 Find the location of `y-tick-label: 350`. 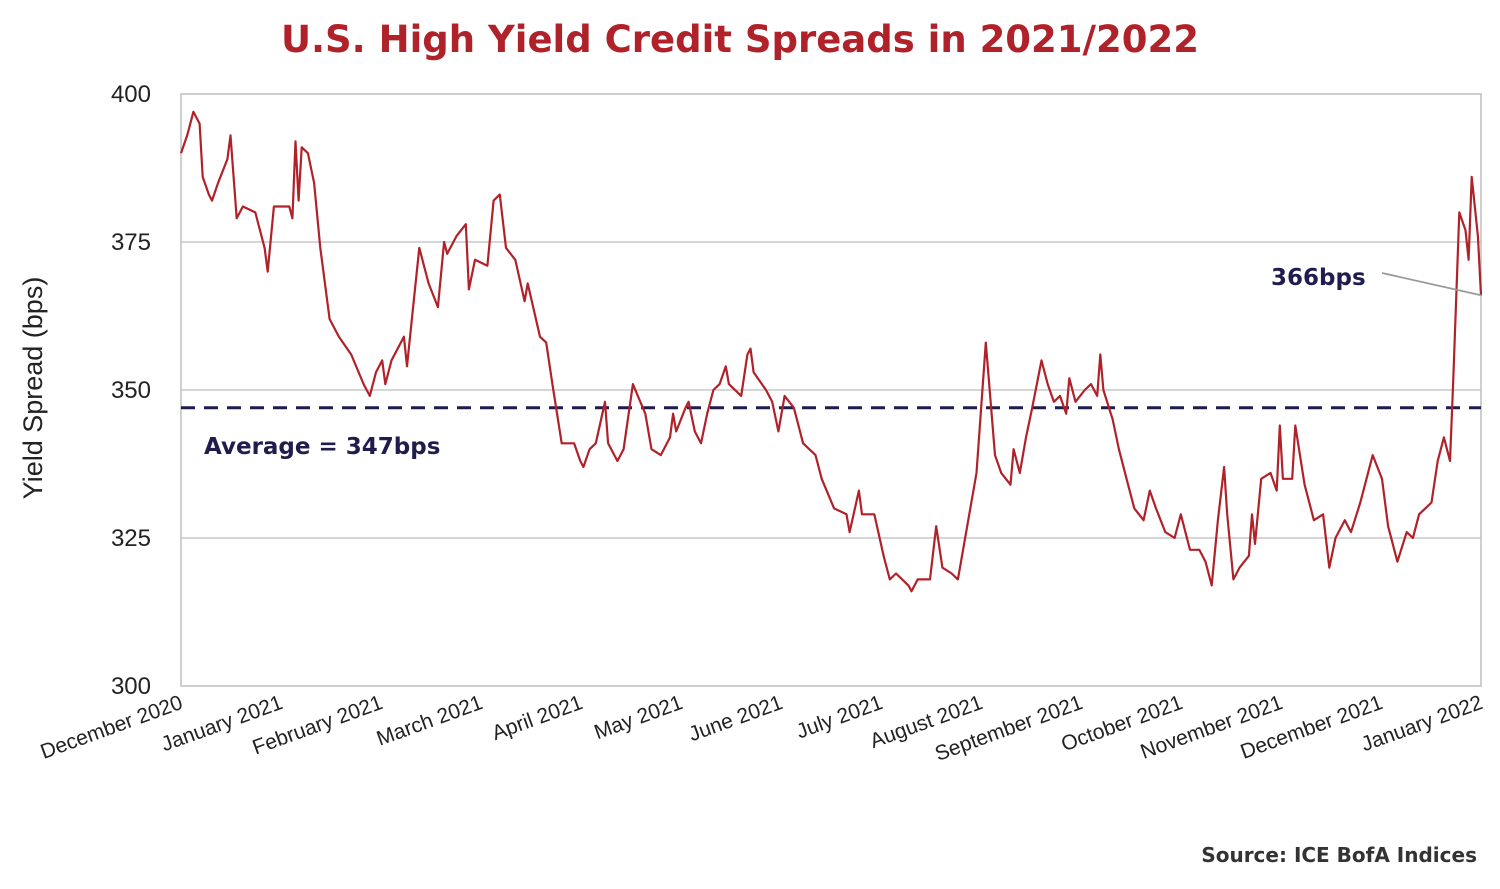

y-tick-label: 350 is located at coordinates (131, 390).